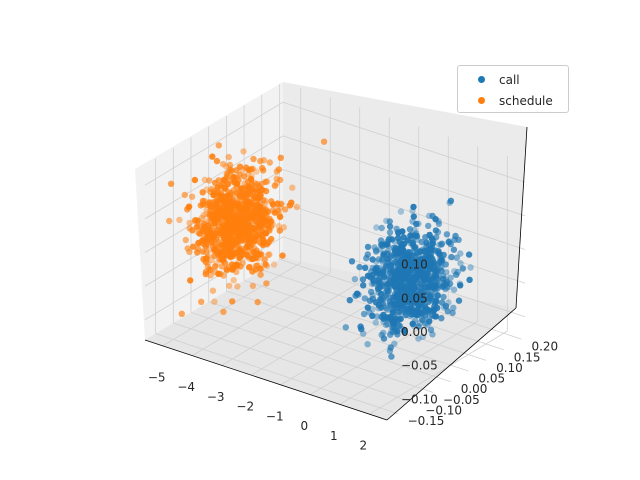  I want to click on y-tick-label: 0.00, so click(474, 389).